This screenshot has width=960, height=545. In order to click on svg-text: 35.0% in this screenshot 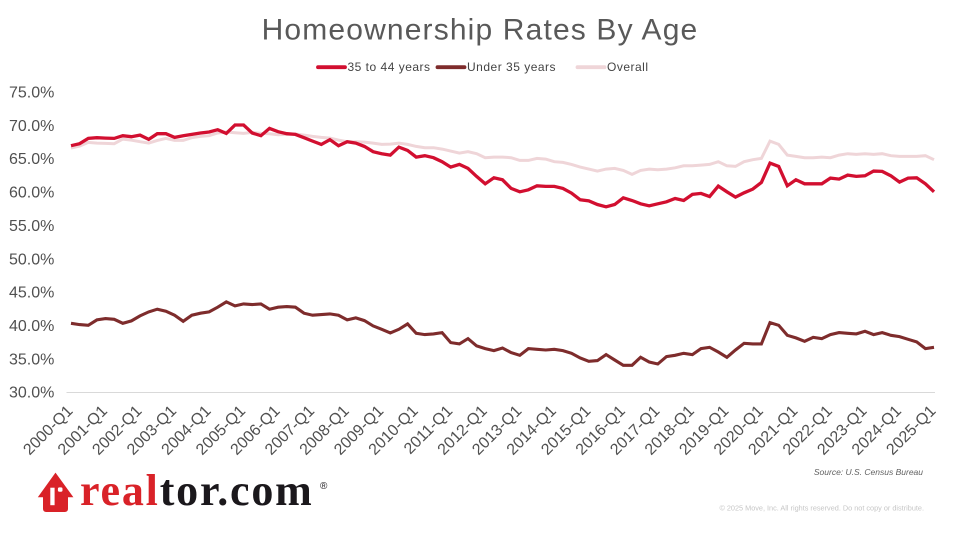, I will do `click(31, 359)`.